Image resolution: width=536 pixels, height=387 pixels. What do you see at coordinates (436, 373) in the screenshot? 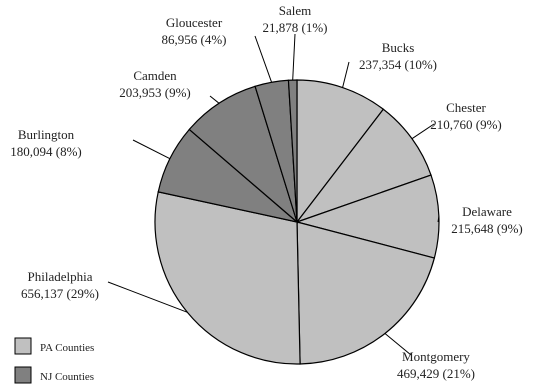
I see `slice-label-value-montgomery: 469,429 (21%)` at bounding box center [436, 373].